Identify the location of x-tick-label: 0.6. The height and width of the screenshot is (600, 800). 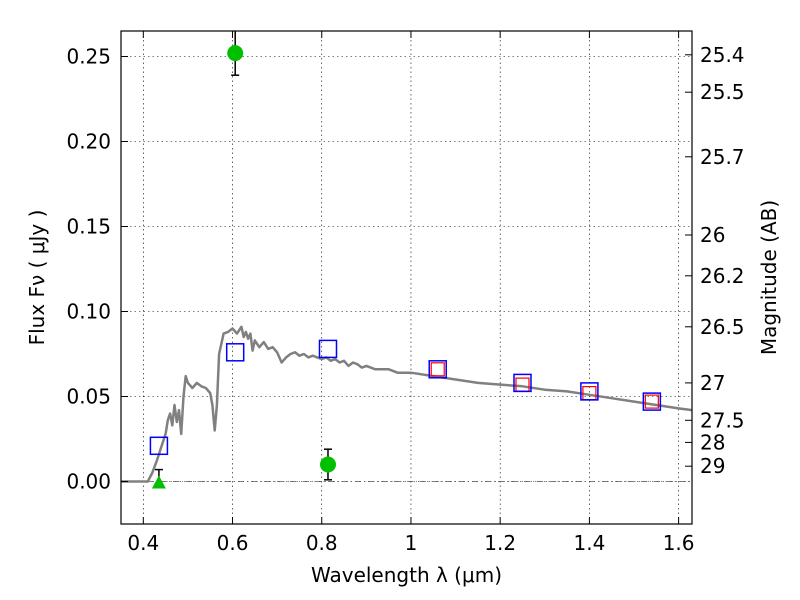
(233, 543).